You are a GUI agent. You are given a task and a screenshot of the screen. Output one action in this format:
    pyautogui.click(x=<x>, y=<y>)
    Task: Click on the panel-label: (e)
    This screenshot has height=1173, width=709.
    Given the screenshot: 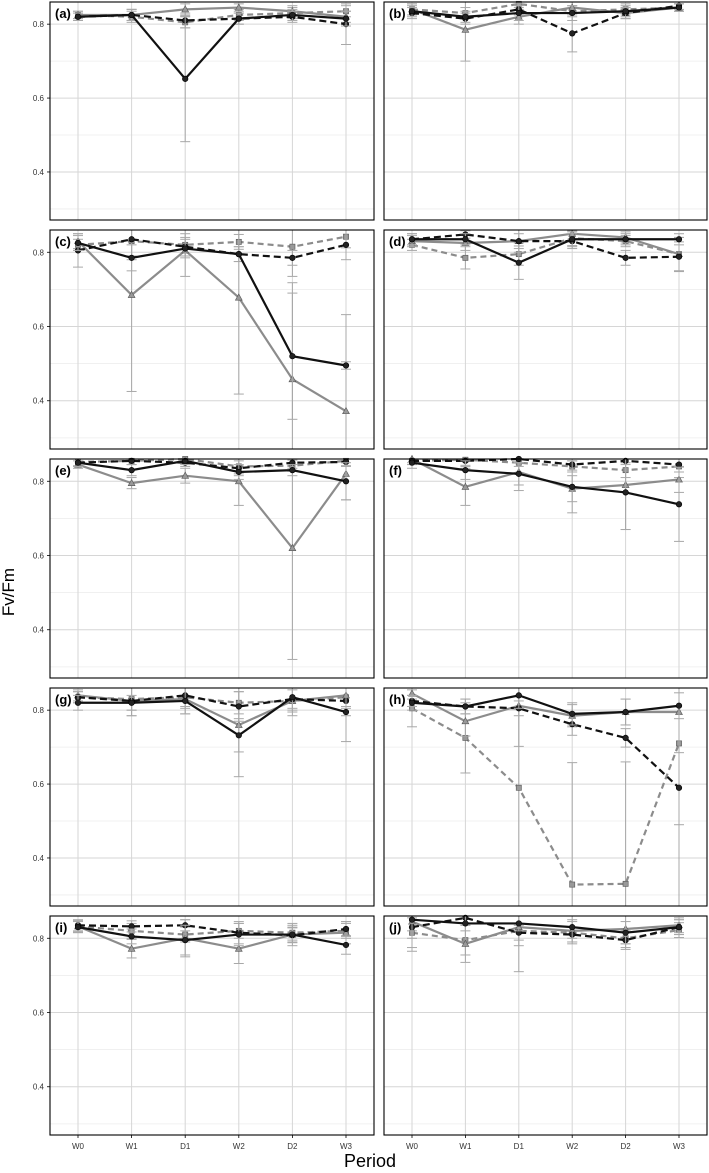 What is the action you would take?
    pyautogui.click(x=63, y=470)
    